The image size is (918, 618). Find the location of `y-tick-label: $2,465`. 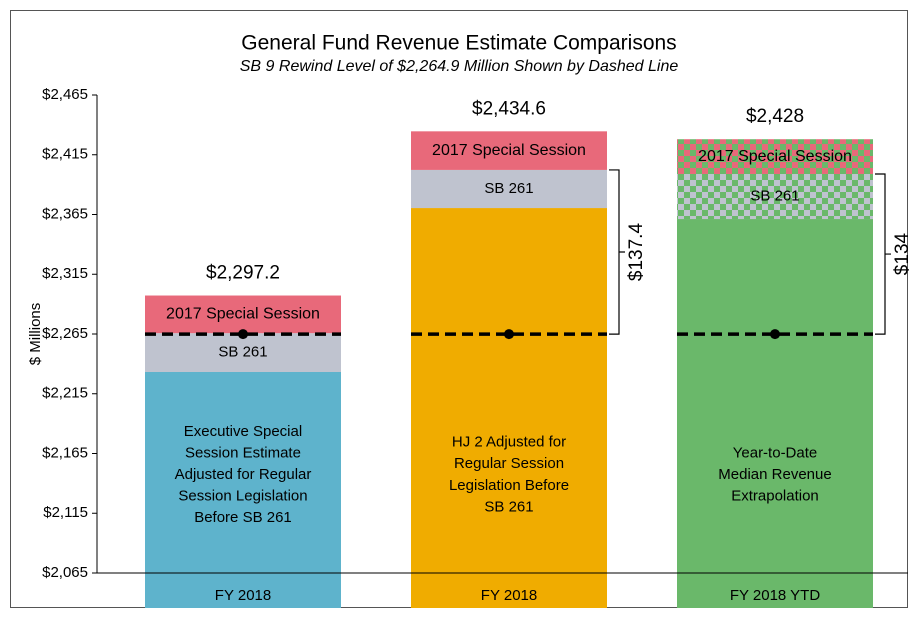

y-tick-label: $2,465 is located at coordinates (65, 94).